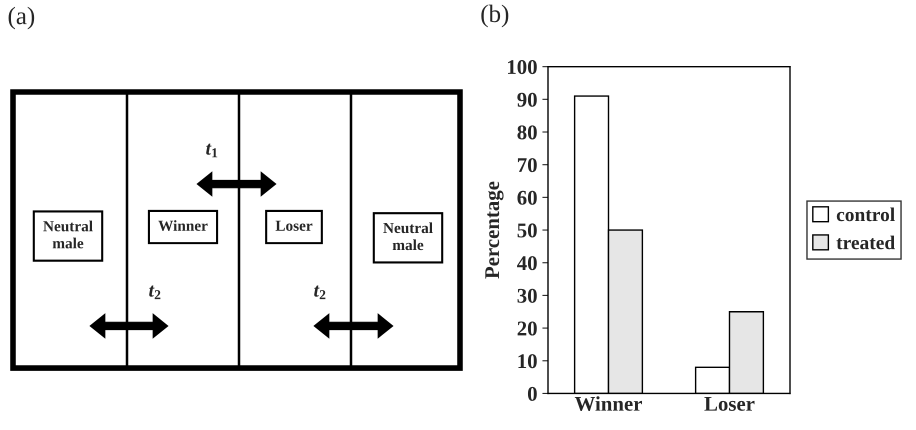 The image size is (916, 430). What do you see at coordinates (527, 295) in the screenshot?
I see `y-tick-label: 30` at bounding box center [527, 295].